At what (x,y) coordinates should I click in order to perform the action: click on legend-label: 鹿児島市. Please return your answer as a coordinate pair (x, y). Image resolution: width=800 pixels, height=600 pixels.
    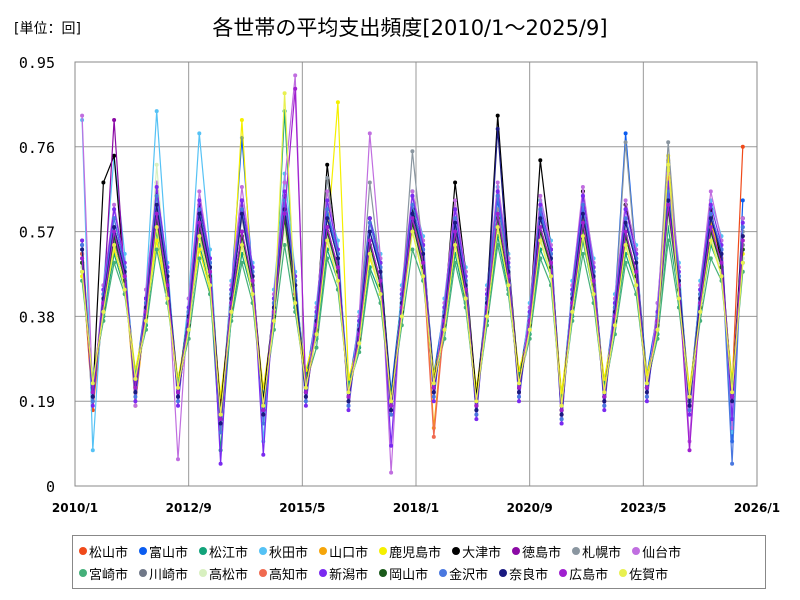
    Looking at the image, I should click on (415, 553).